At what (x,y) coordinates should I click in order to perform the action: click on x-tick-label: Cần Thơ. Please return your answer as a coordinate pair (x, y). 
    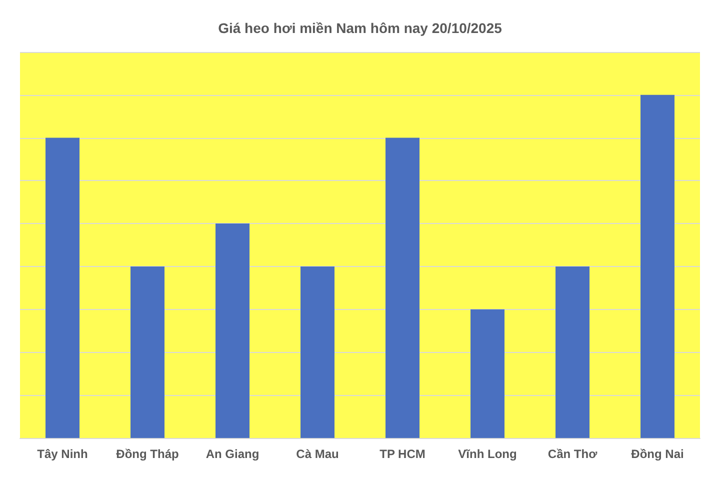
    Looking at the image, I should click on (573, 454).